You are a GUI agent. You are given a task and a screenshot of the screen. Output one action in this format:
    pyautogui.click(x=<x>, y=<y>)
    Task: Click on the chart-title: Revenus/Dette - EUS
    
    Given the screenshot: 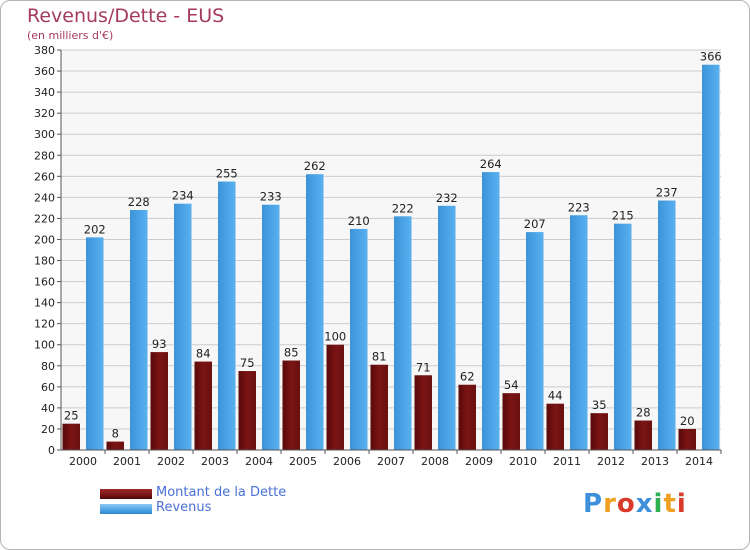 What is the action you would take?
    pyautogui.click(x=126, y=16)
    